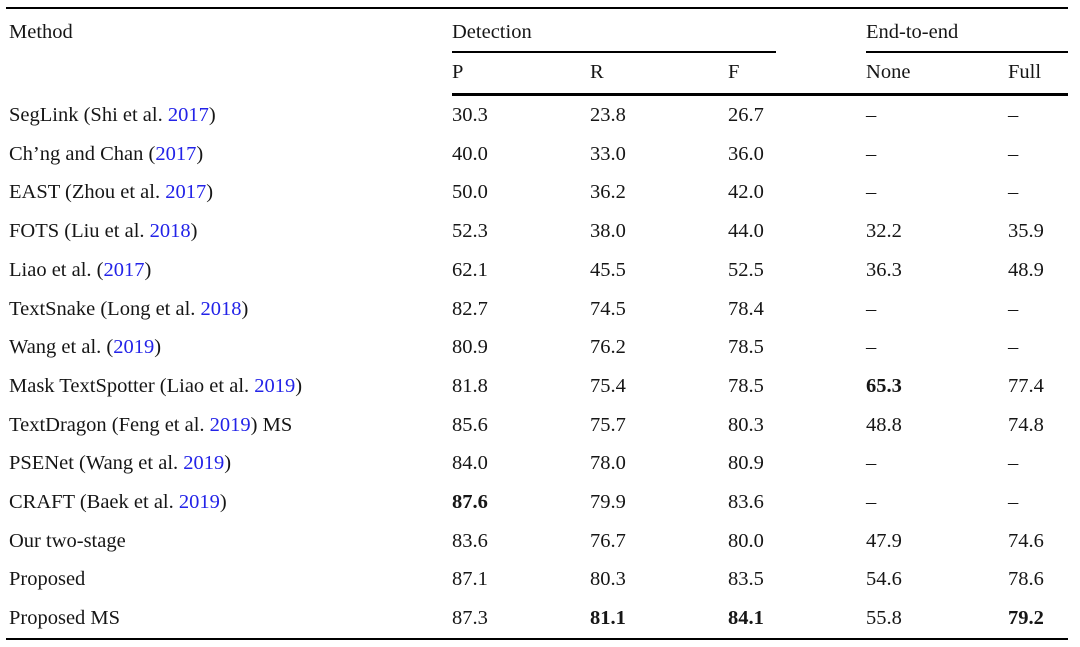 The image size is (1080, 647). I want to click on method-cell: Proposed MS, so click(229, 619).